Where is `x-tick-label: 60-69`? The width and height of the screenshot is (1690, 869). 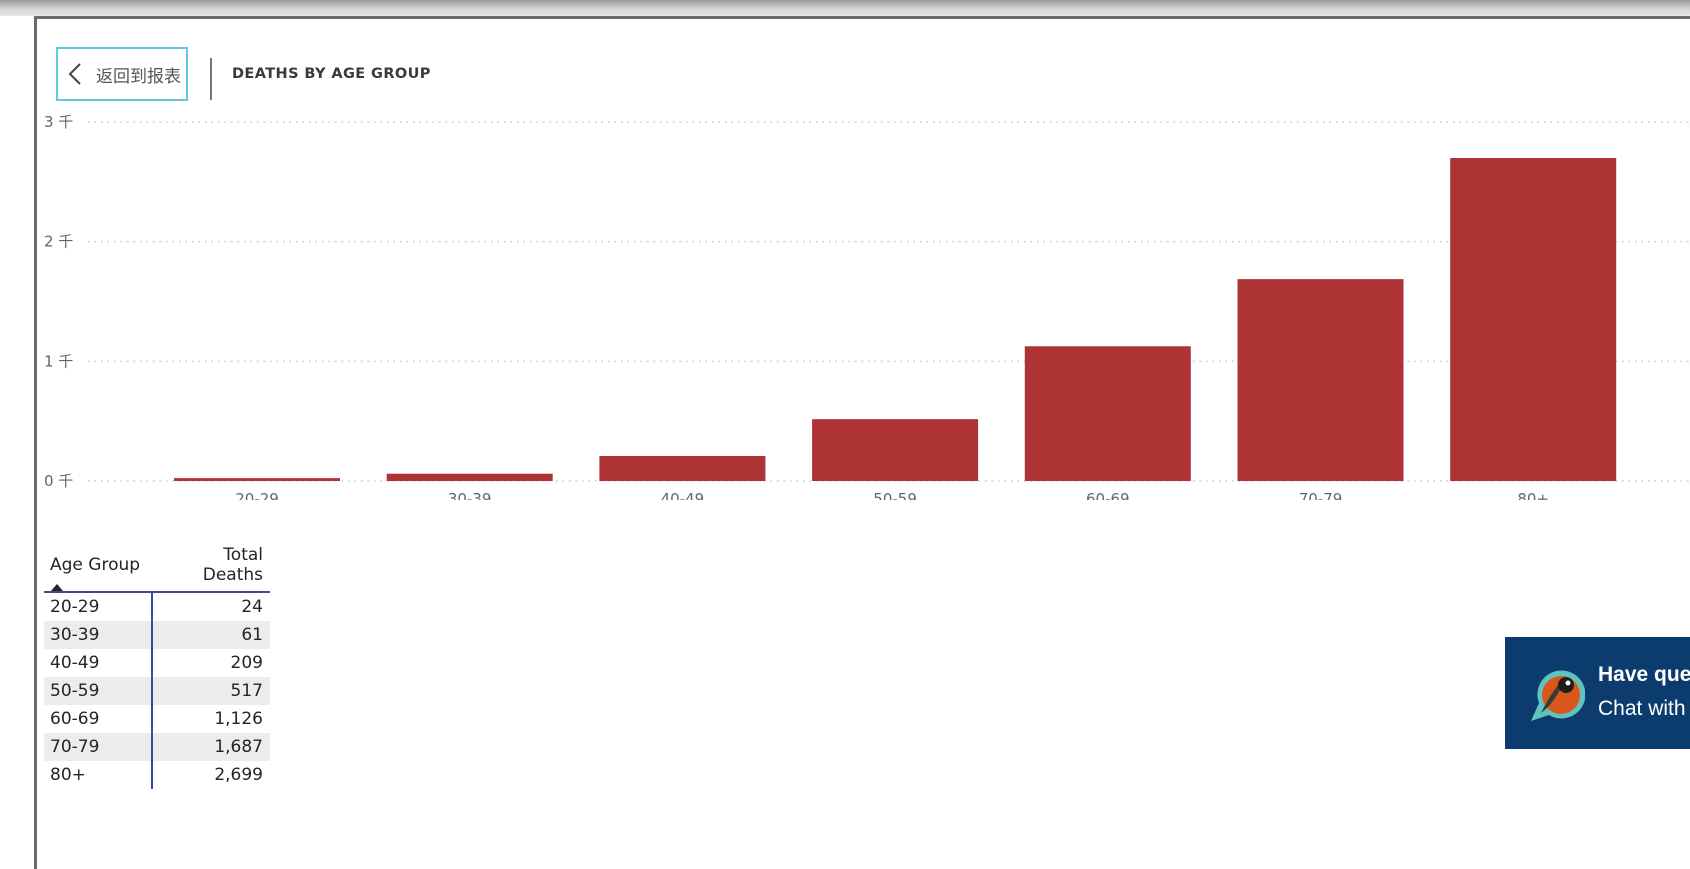
x-tick-label: 60-69 is located at coordinates (1108, 495).